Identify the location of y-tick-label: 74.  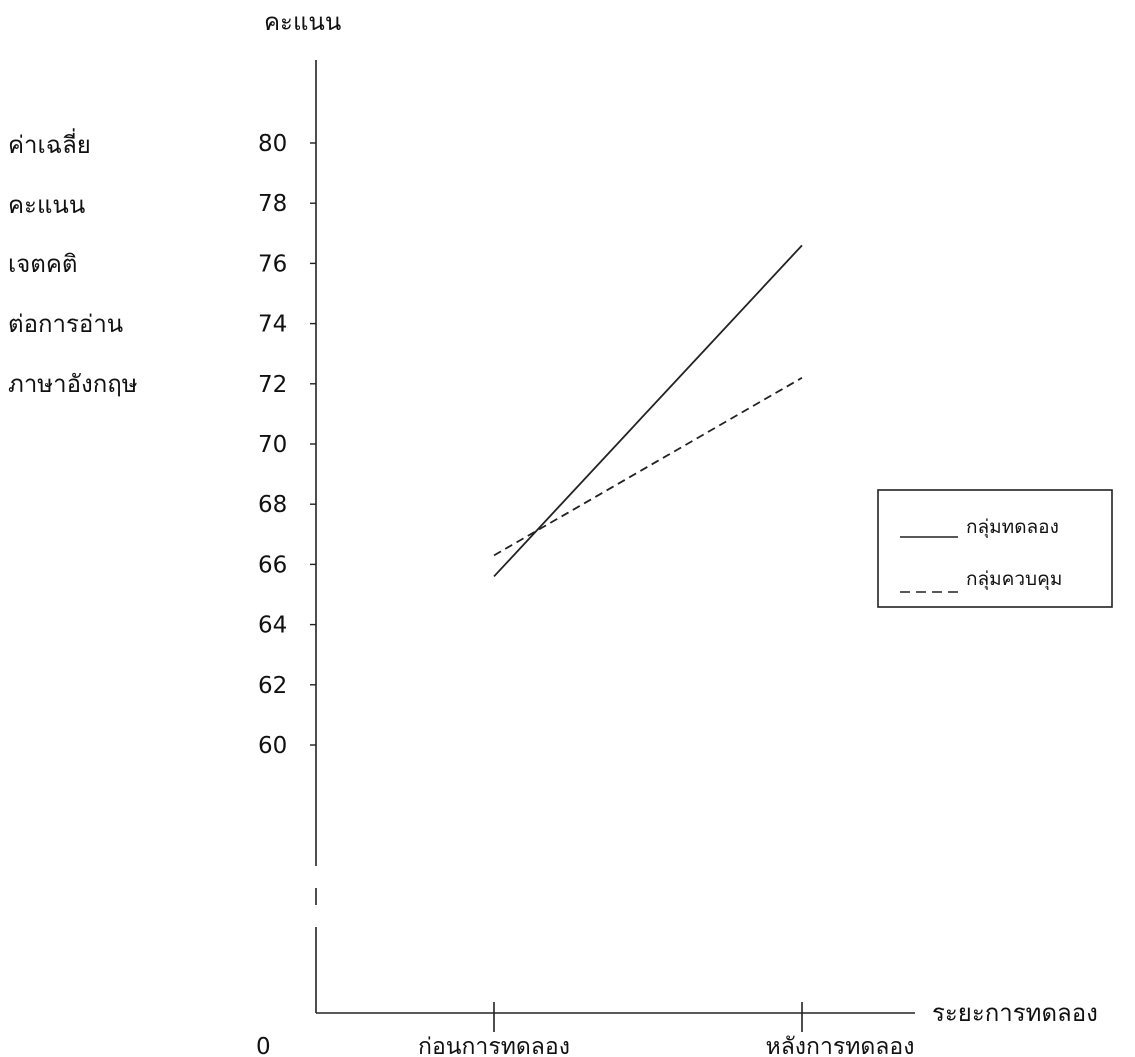
(272, 325).